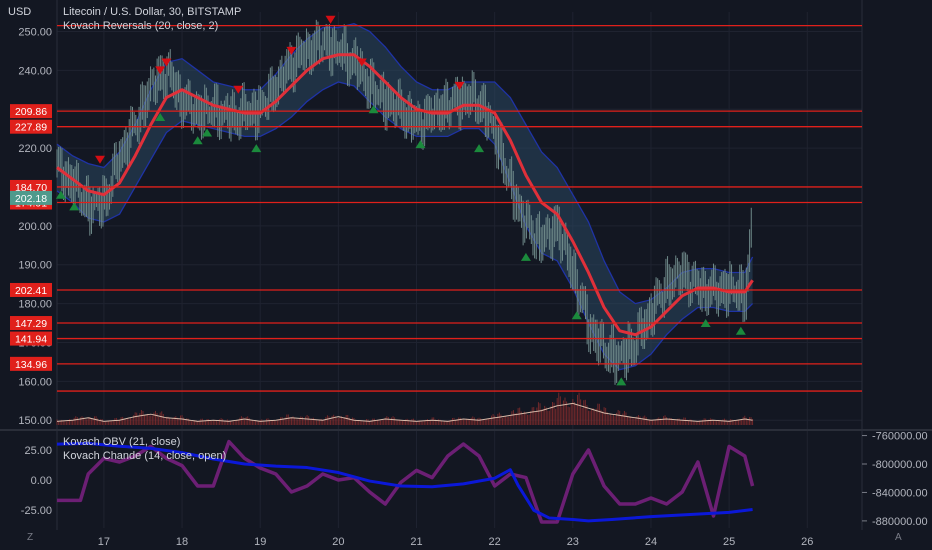 Image resolution: width=932 pixels, height=550 pixels. Describe the element at coordinates (338, 542) in the screenshot. I see `x-tick-label: 20` at that location.